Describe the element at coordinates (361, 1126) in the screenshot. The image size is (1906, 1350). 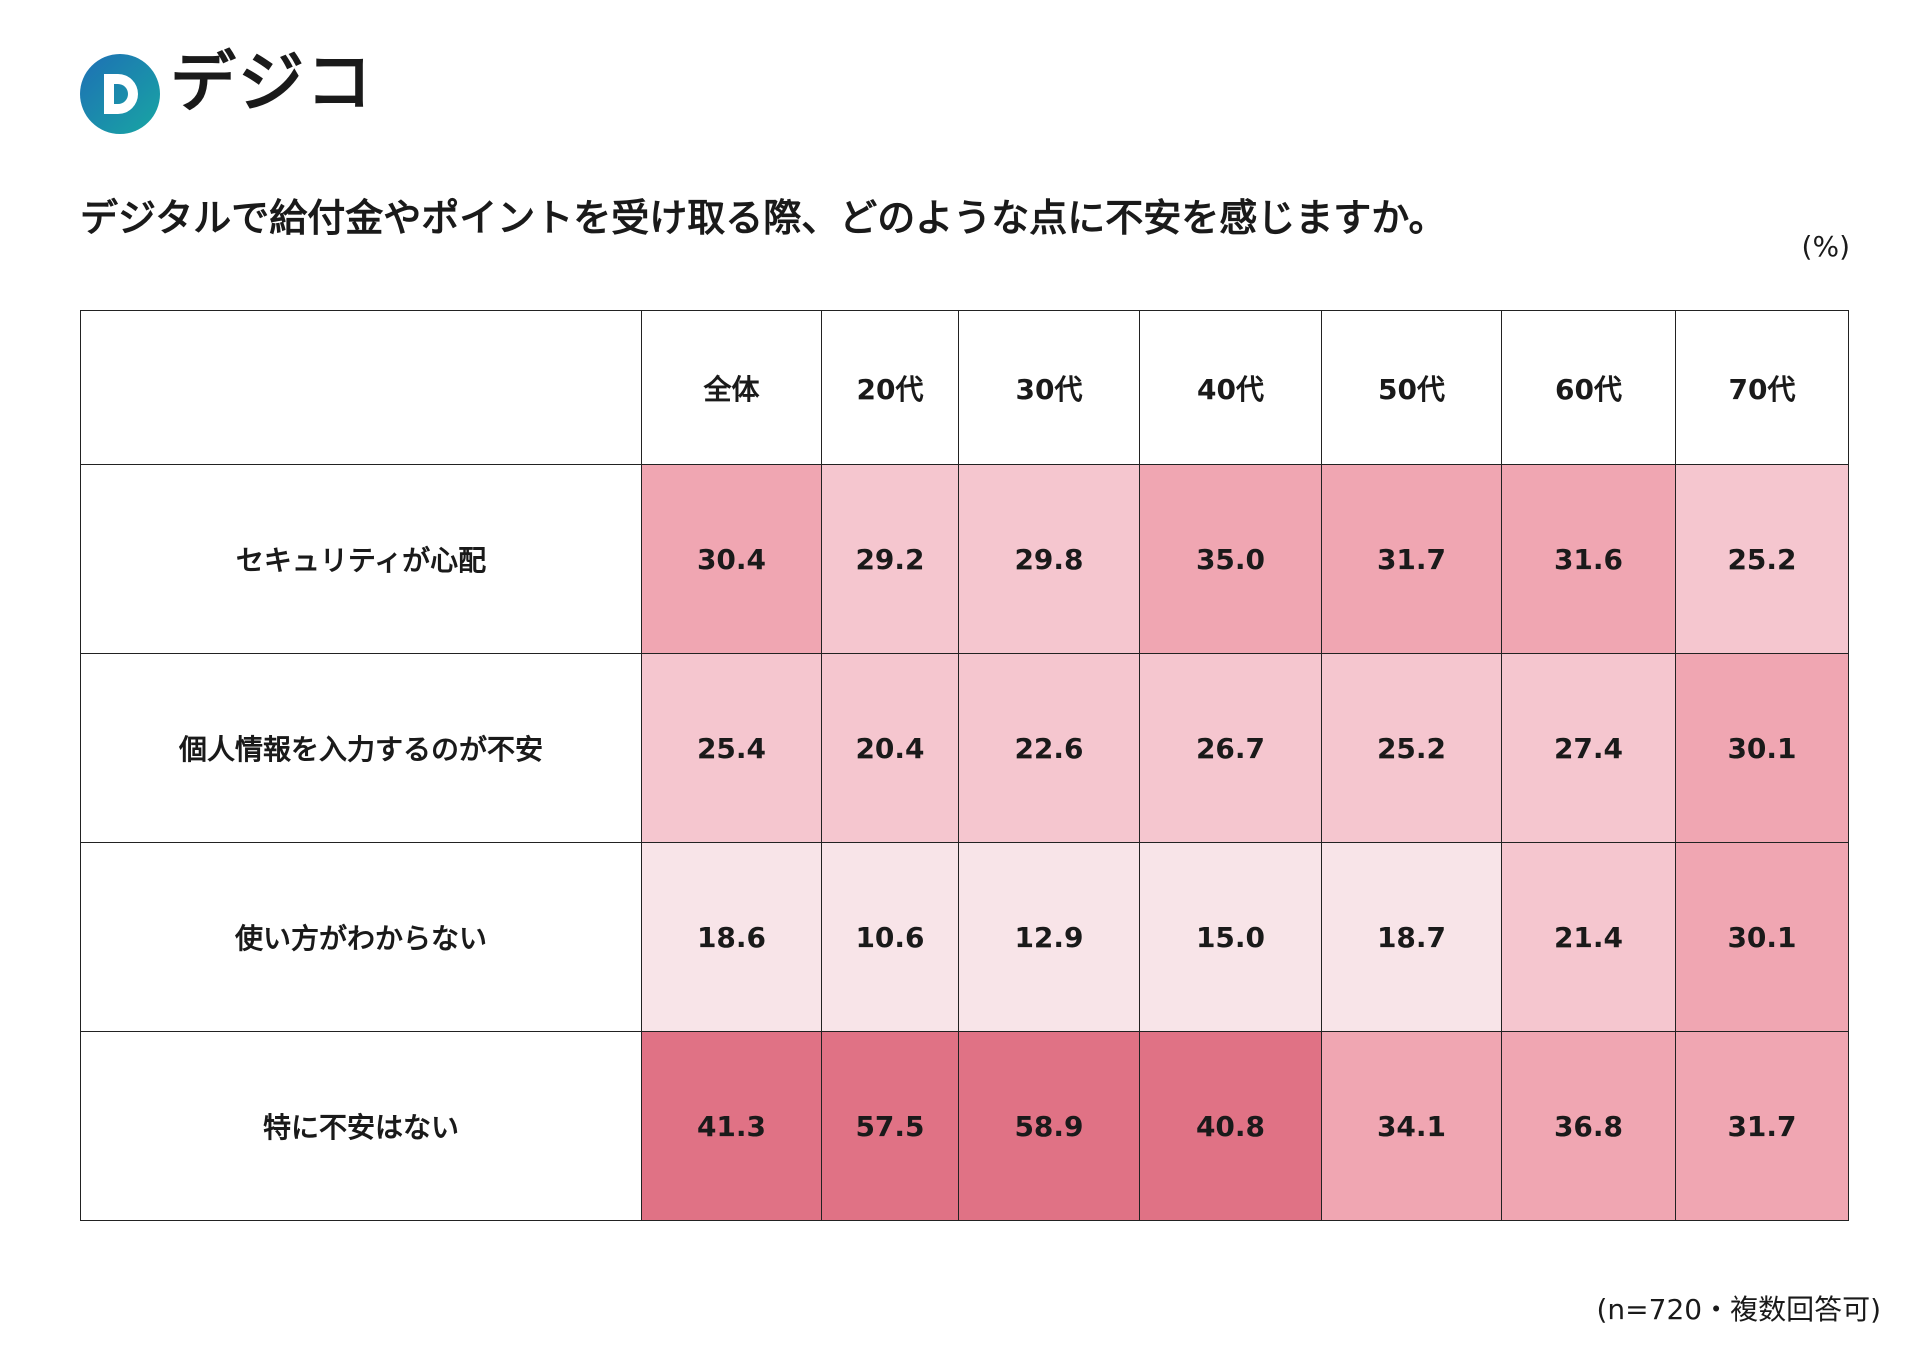
I see `row-label: 特に不安はない` at that location.